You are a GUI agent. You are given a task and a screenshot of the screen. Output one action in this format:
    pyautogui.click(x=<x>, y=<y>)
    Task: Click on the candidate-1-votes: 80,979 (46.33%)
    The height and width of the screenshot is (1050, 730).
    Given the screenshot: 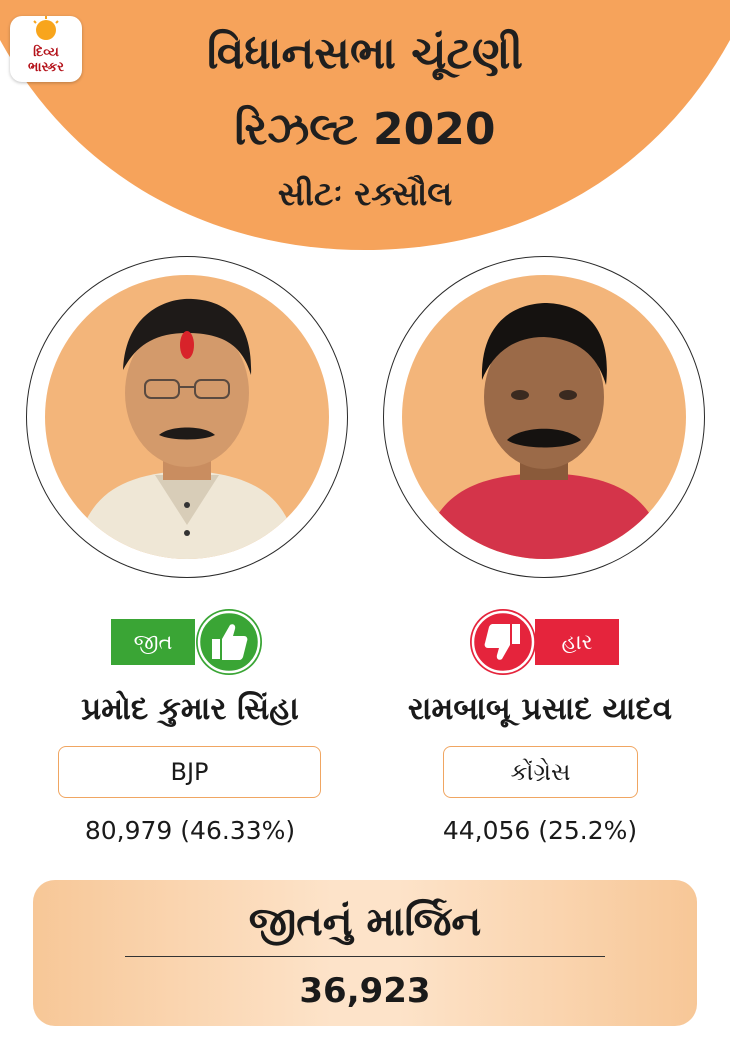 What is the action you would take?
    pyautogui.click(x=190, y=830)
    